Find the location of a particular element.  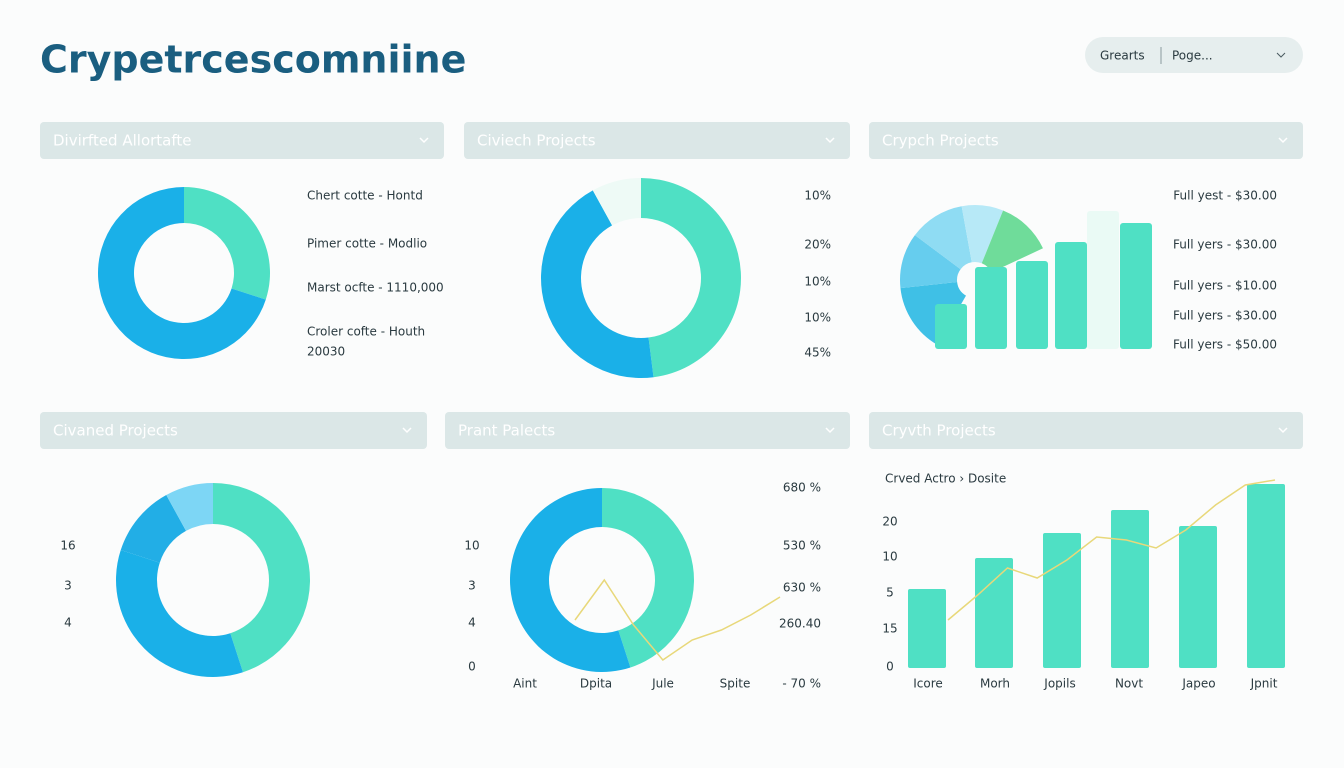

label: Croler cofte - Houth is located at coordinates (366, 332).